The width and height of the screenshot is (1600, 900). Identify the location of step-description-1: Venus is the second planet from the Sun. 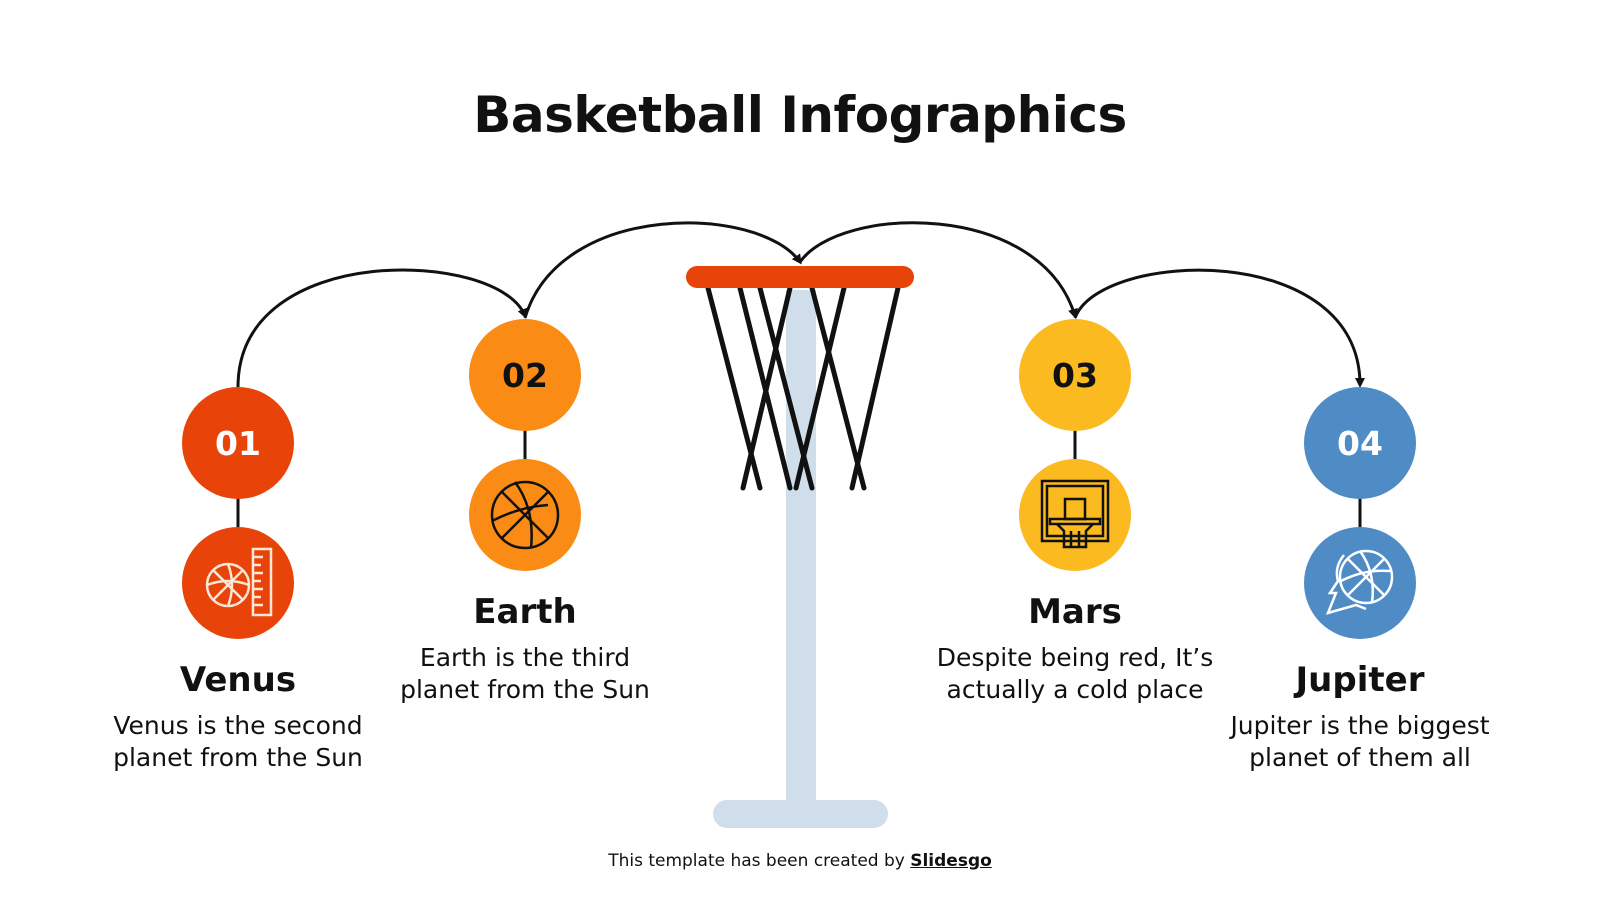
(238, 741).